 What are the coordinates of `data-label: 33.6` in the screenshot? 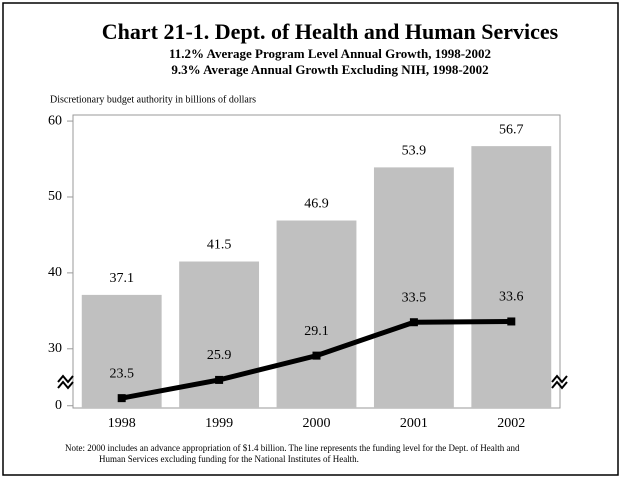 It's located at (511, 297).